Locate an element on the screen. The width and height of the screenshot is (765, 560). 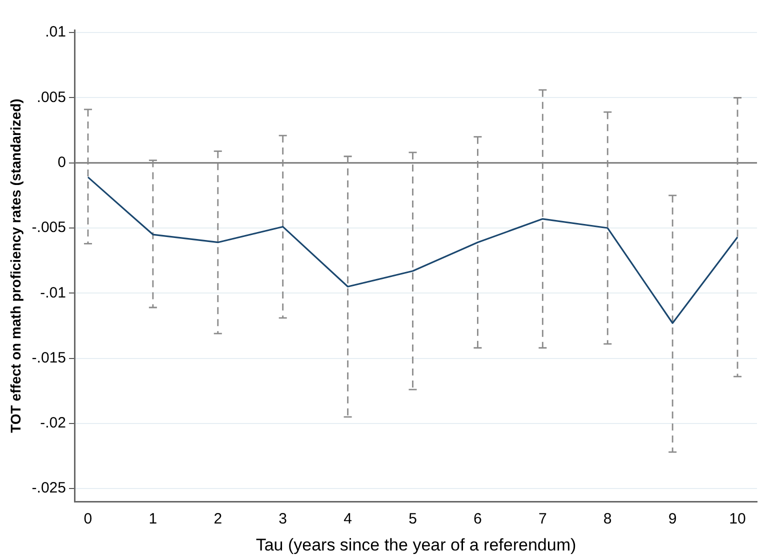
x-tick-label: 1 is located at coordinates (153, 519).